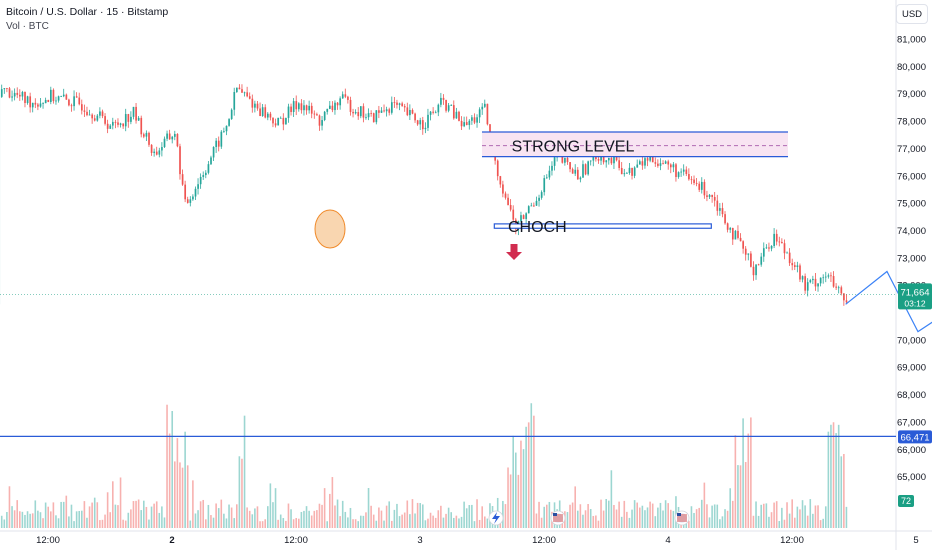  What do you see at coordinates (573, 147) in the screenshot?
I see `strong-level-label: STRONG LEVEL` at bounding box center [573, 147].